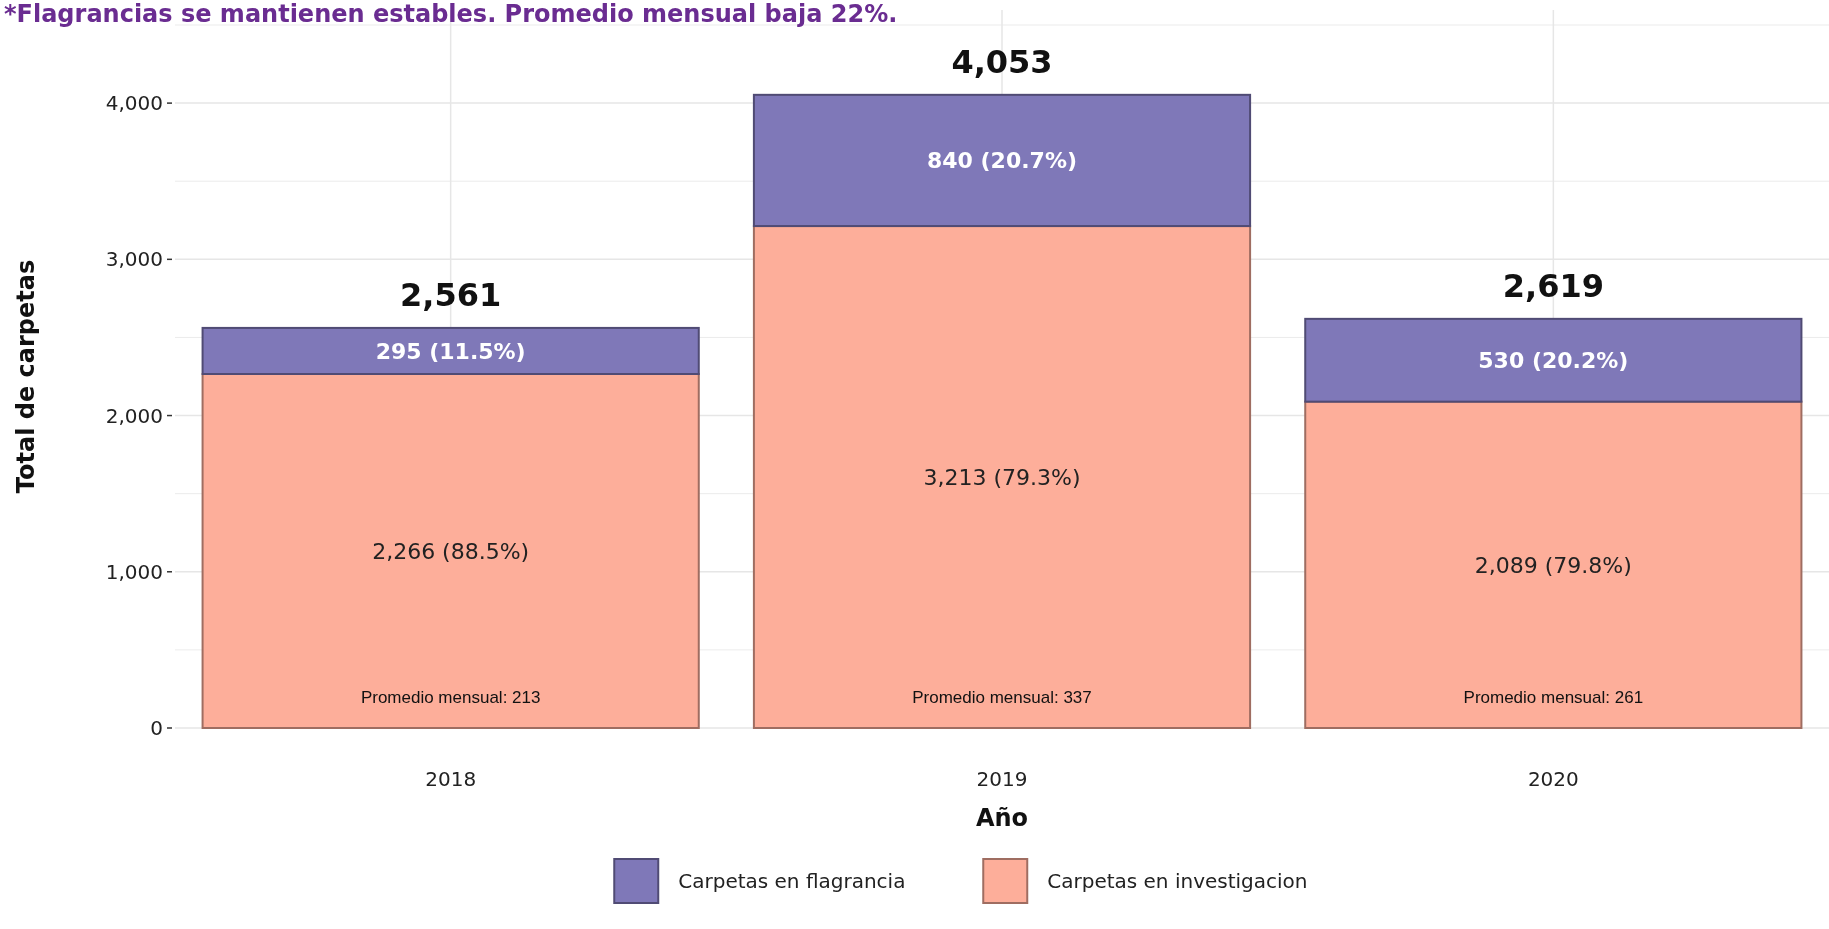 The width and height of the screenshot is (1829, 929). Describe the element at coordinates (1553, 285) in the screenshot. I see `total-label: 2,619` at that location.